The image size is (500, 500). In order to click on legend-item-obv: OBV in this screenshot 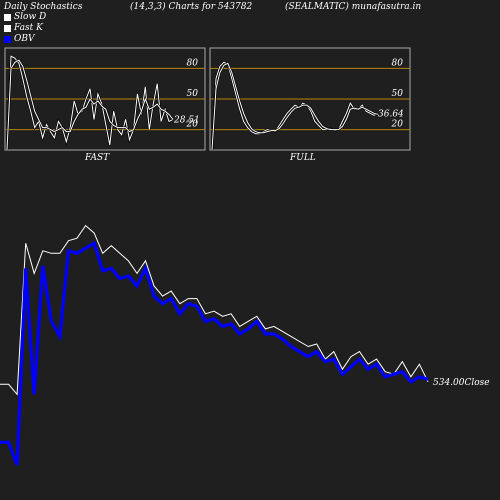, I will do `click(25, 39)`.